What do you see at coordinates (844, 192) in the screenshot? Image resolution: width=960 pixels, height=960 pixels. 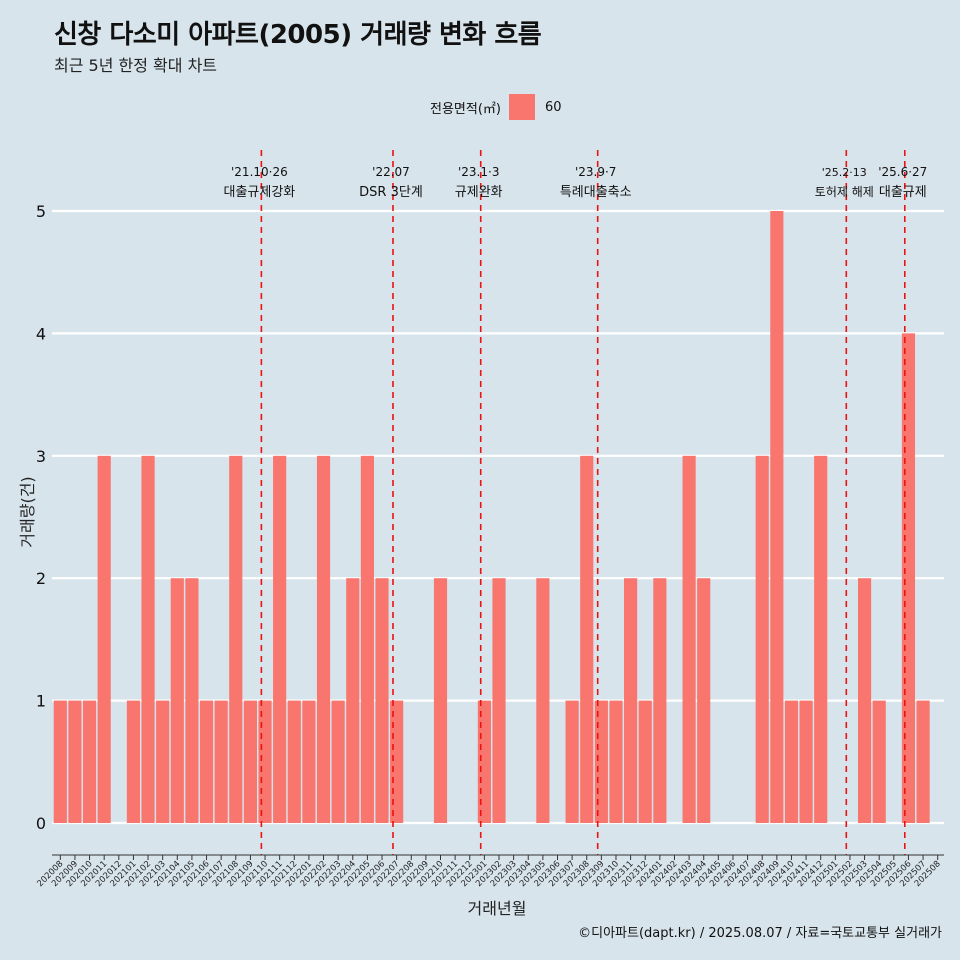 I see `event-name-label: 토허제 해제` at bounding box center [844, 192].